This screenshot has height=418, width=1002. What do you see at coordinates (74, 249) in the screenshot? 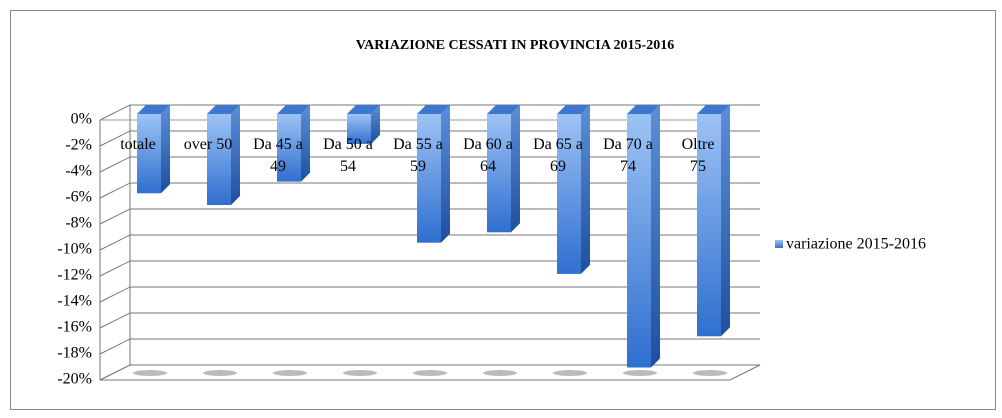
I see `y-tick-label: -10%` at bounding box center [74, 249].